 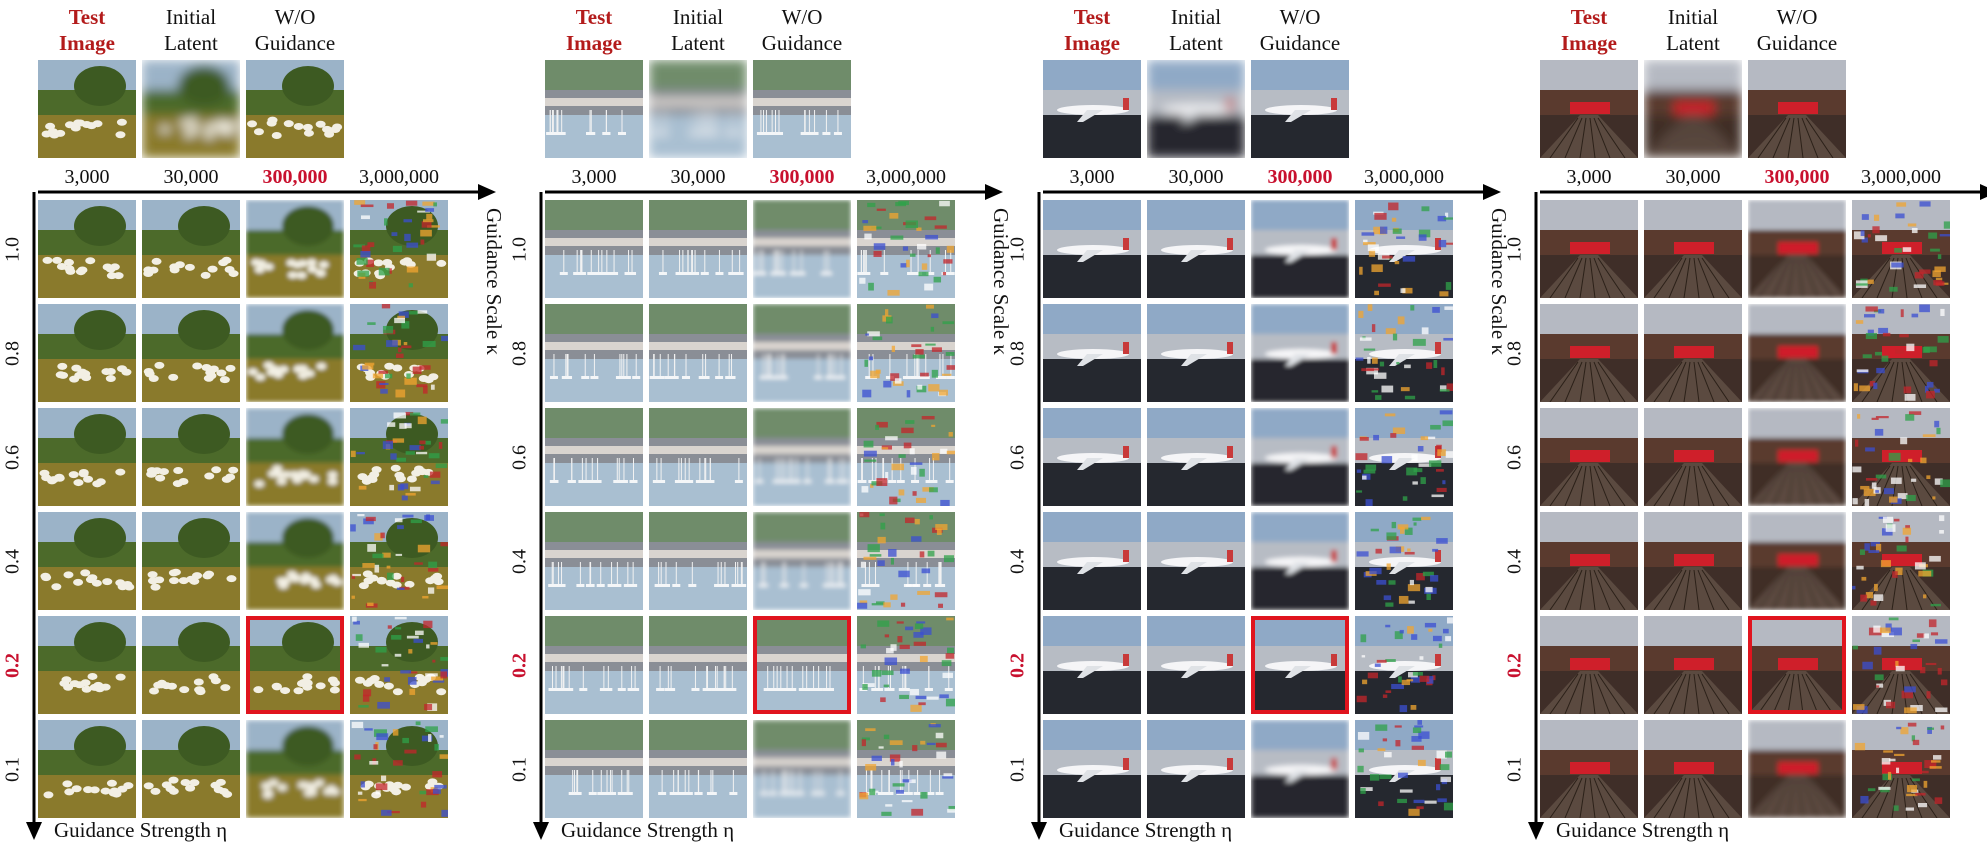 What do you see at coordinates (1901, 177) in the screenshot?
I see `column-label: 3,000,000` at bounding box center [1901, 177].